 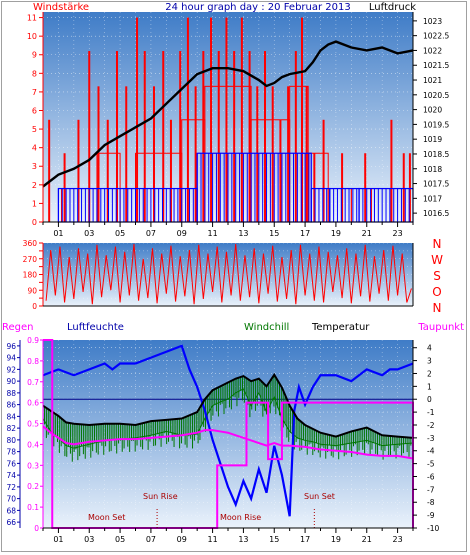 What do you see at coordinates (431, 438) in the screenshot?
I see `temperature-y-label-7: -3` at bounding box center [431, 438].